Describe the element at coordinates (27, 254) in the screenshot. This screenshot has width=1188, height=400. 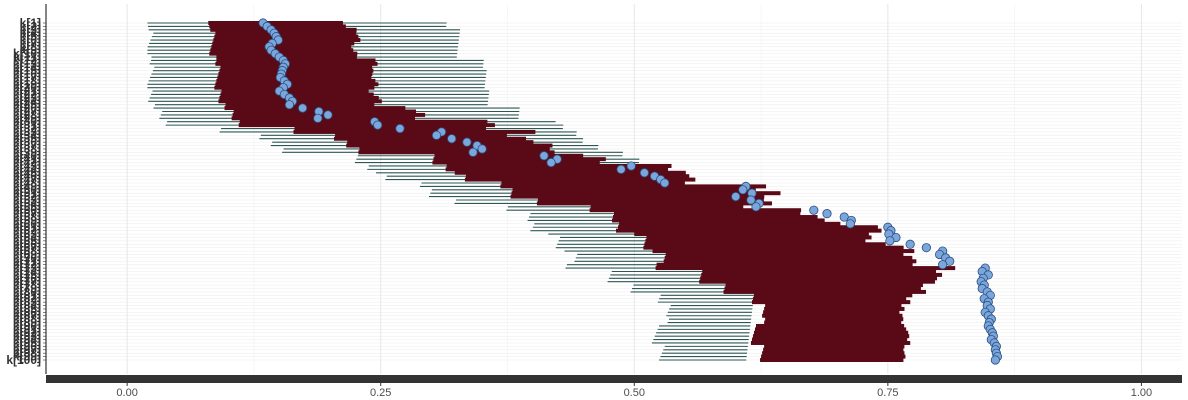
I see `y-tick-label: k[69]` at that location.